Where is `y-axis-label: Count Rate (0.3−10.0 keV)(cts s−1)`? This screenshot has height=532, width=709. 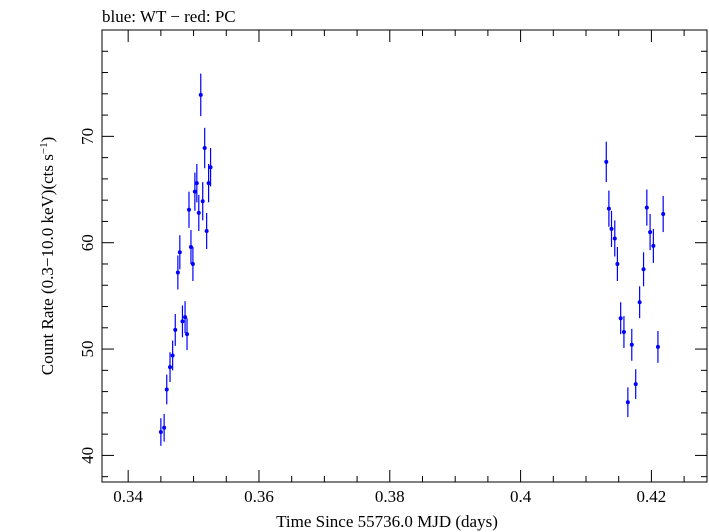 y-axis-label: Count Rate (0.3−10.0 keV)(cts s−1) is located at coordinates (47, 256).